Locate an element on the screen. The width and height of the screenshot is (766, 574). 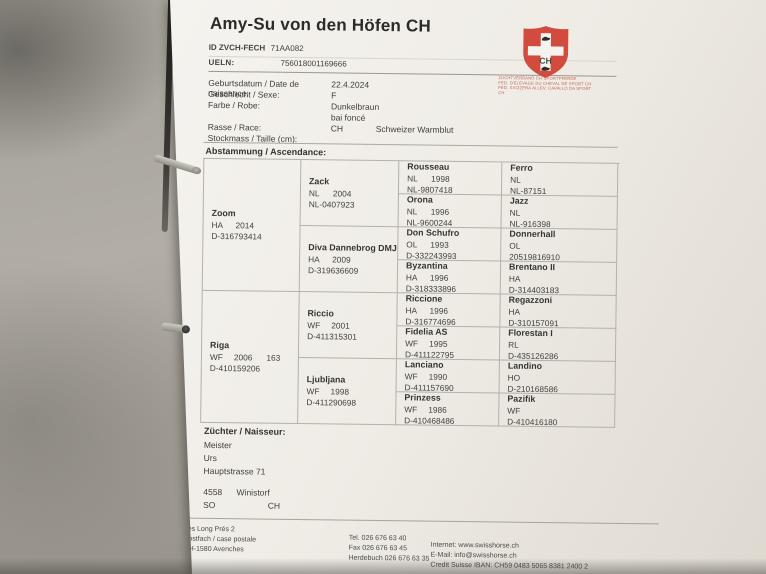
pedigree-cell: Riccione HA 1996 D-316774696 is located at coordinates (449, 310).